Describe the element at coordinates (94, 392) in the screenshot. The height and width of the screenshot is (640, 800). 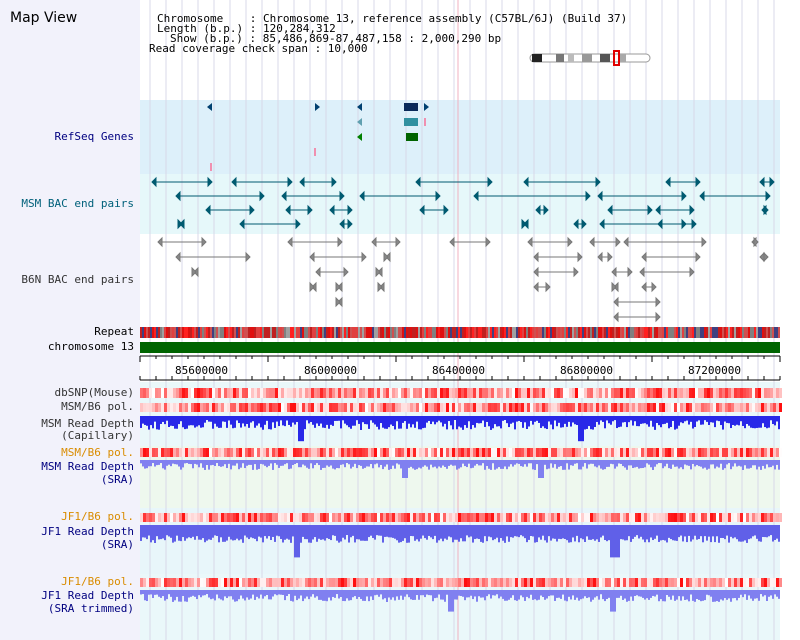
I see `track-label-dbsnp: dbSNP(Mouse)` at that location.